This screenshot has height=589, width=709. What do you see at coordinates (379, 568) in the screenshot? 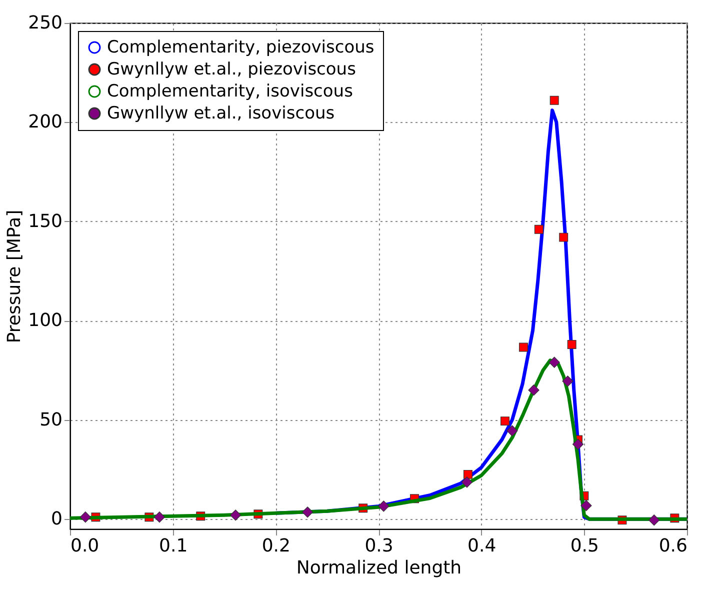
I see `x-axis-title: Normalized length` at bounding box center [379, 568].